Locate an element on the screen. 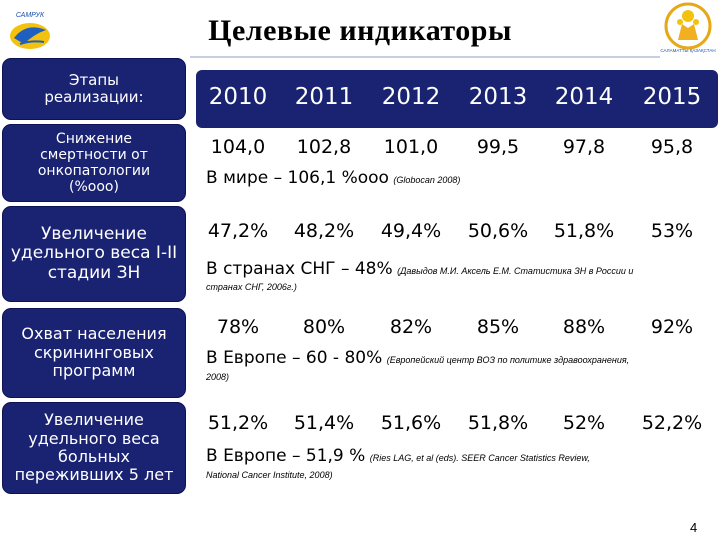  label-screening: Охват населения скрининговых программ is located at coordinates (94, 353).